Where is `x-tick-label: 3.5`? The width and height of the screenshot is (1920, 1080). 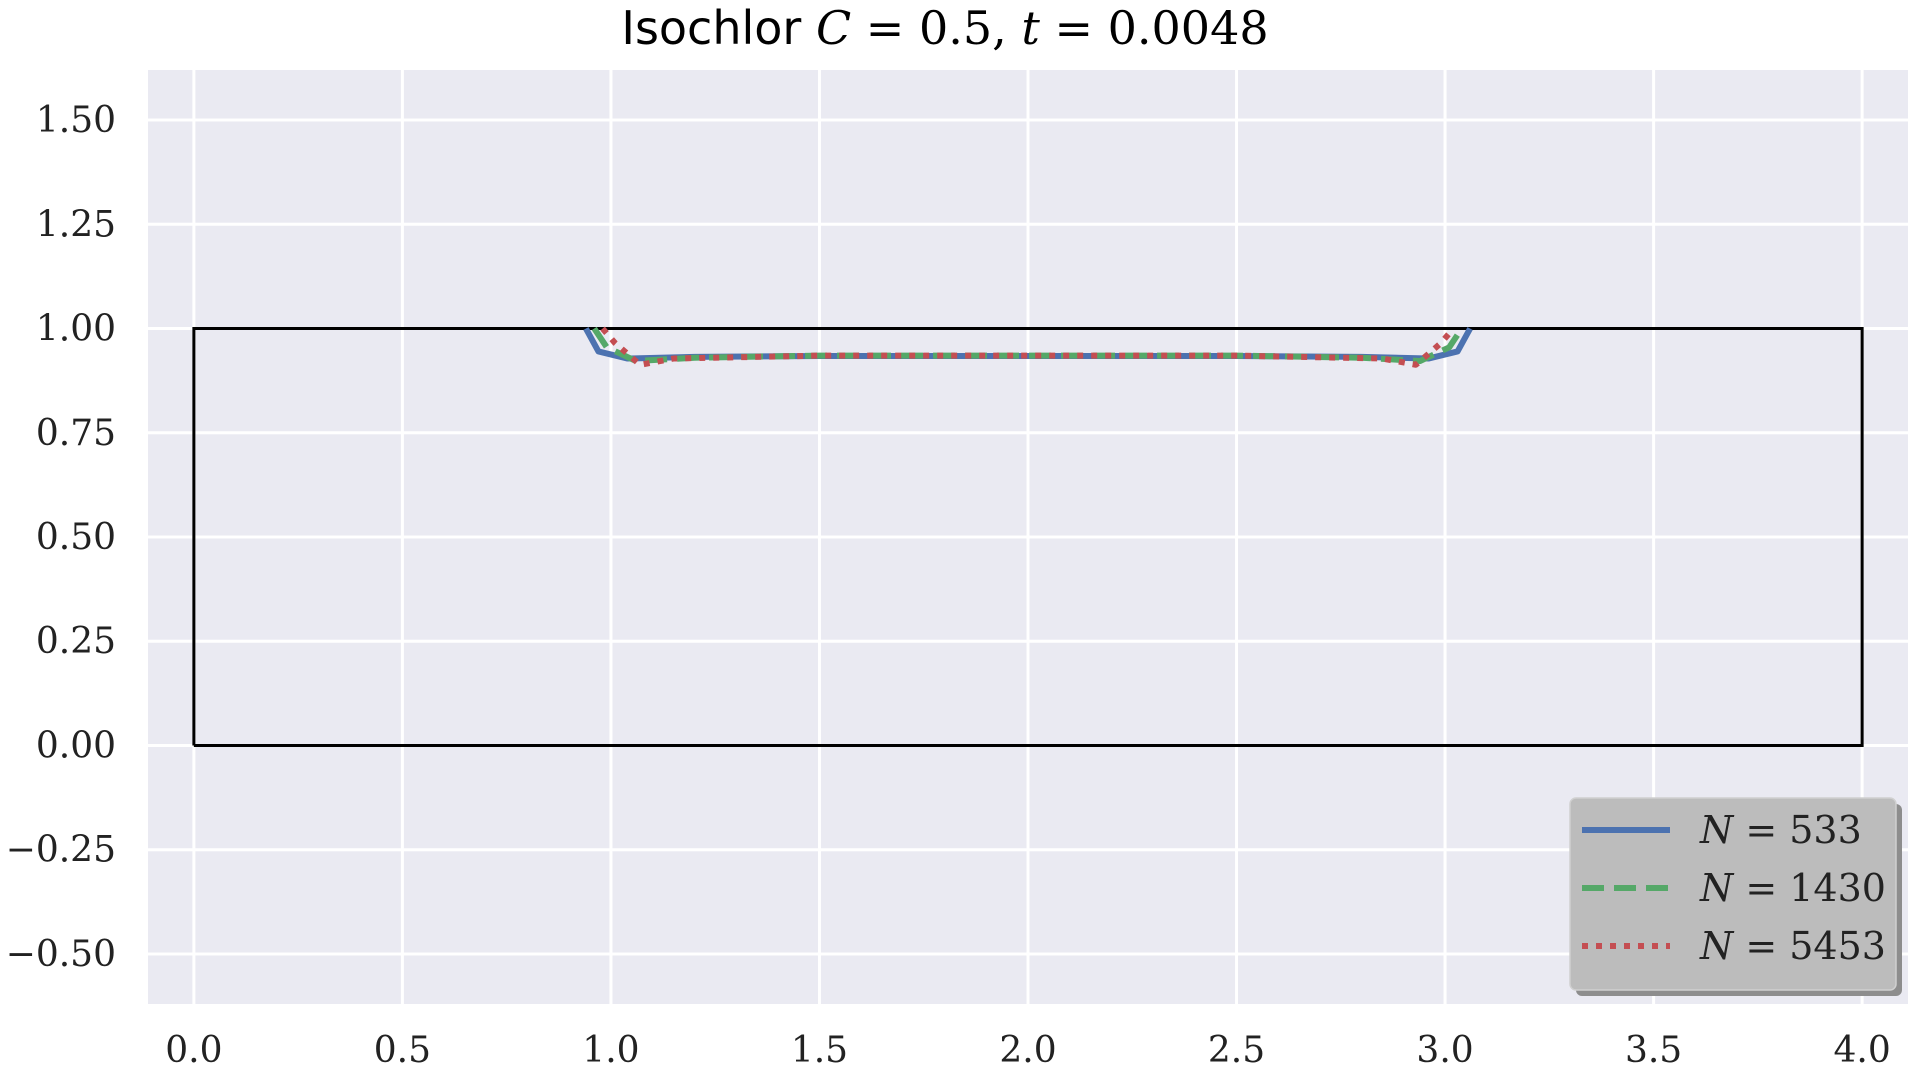
x-tick-label: 3.5 is located at coordinates (1653, 1050).